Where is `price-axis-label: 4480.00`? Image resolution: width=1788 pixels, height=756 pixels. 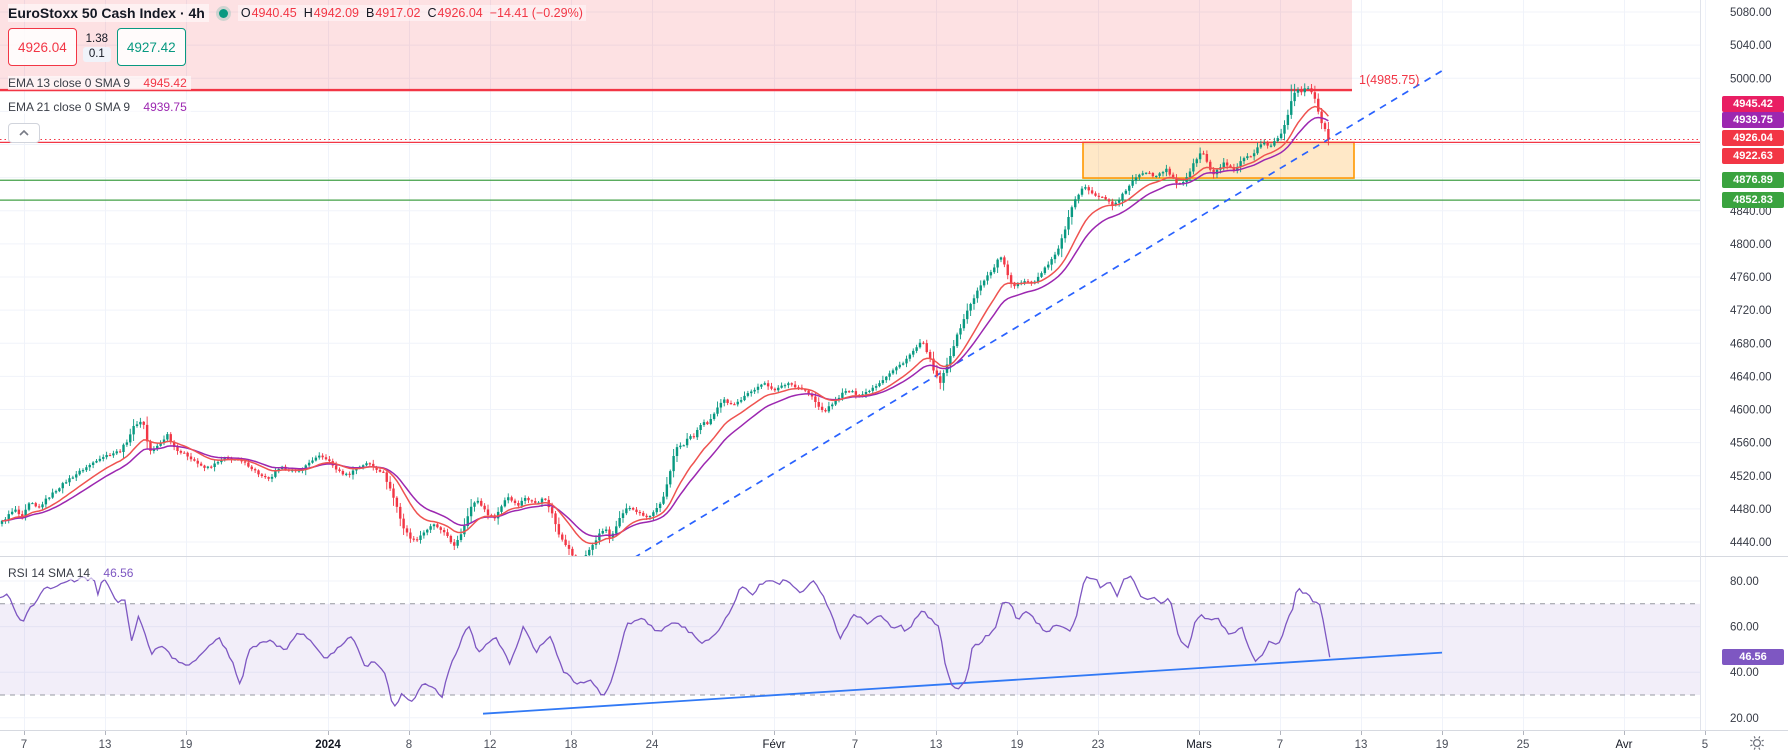
price-axis-label: 4480.00 is located at coordinates (1751, 510).